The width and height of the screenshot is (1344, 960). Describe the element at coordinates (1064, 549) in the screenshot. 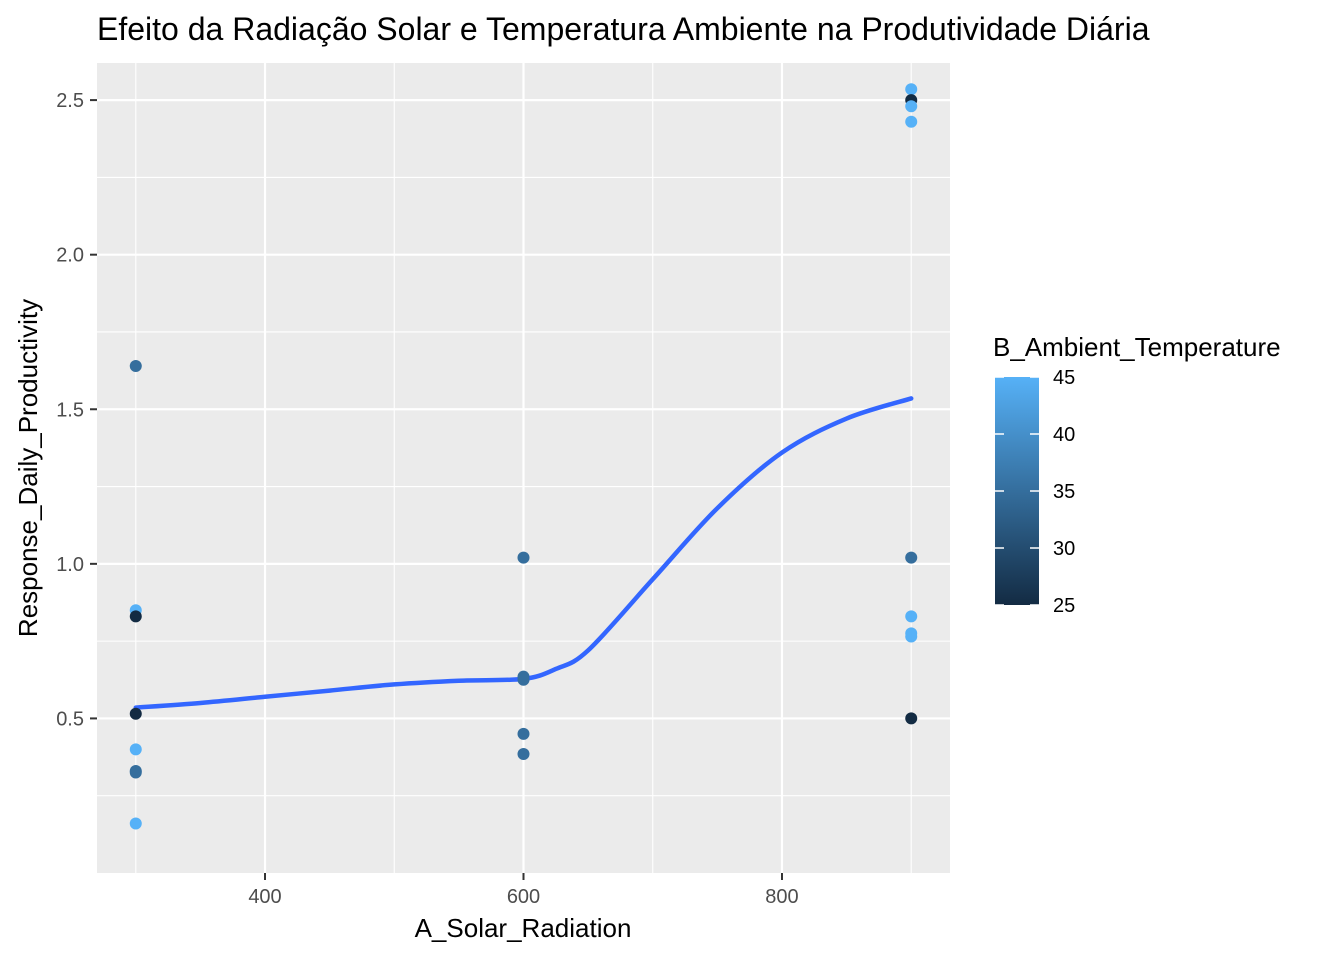

I see `legend-tick-label: 30` at that location.